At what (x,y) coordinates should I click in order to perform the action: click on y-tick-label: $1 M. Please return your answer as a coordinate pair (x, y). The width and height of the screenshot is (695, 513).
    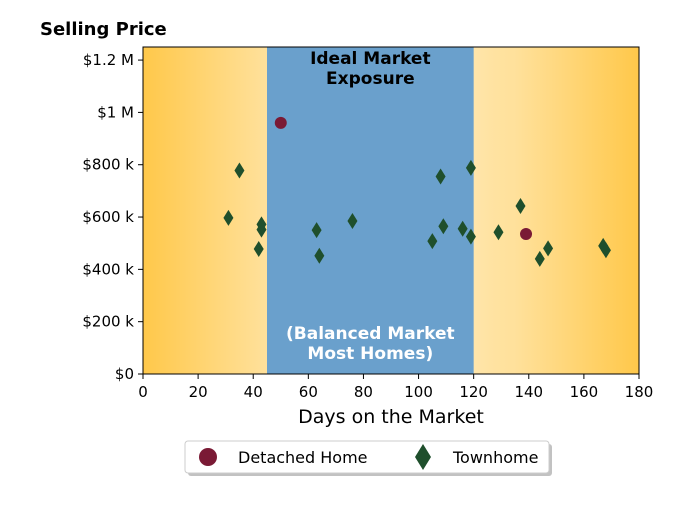
    Looking at the image, I should click on (115, 112).